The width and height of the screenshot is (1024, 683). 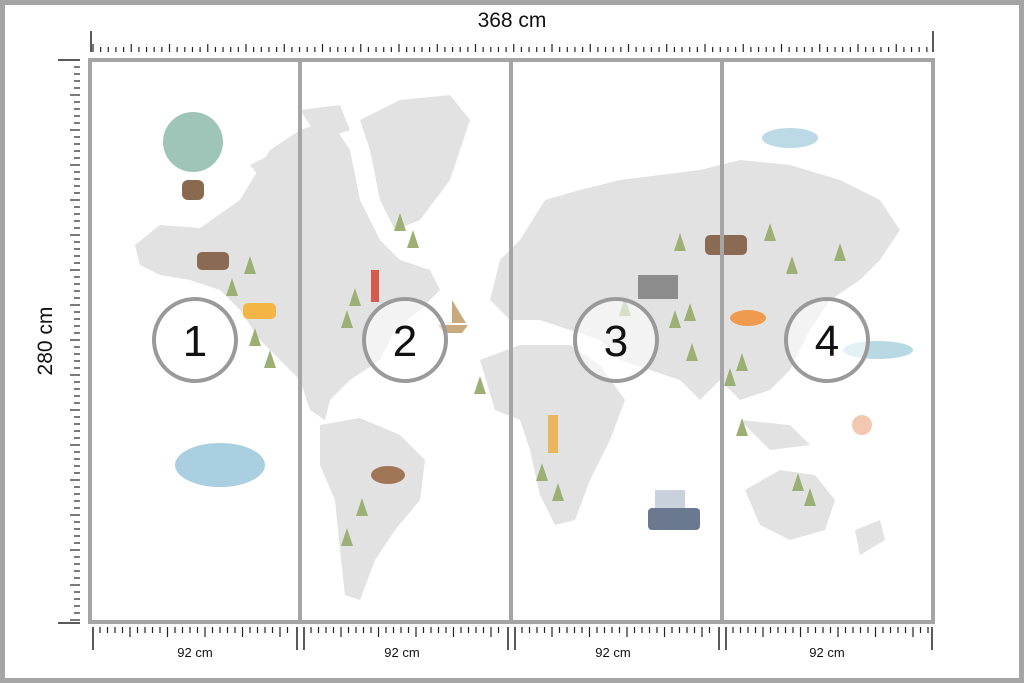 I want to click on panel-width-label-1: 92 cm, so click(x=195, y=652).